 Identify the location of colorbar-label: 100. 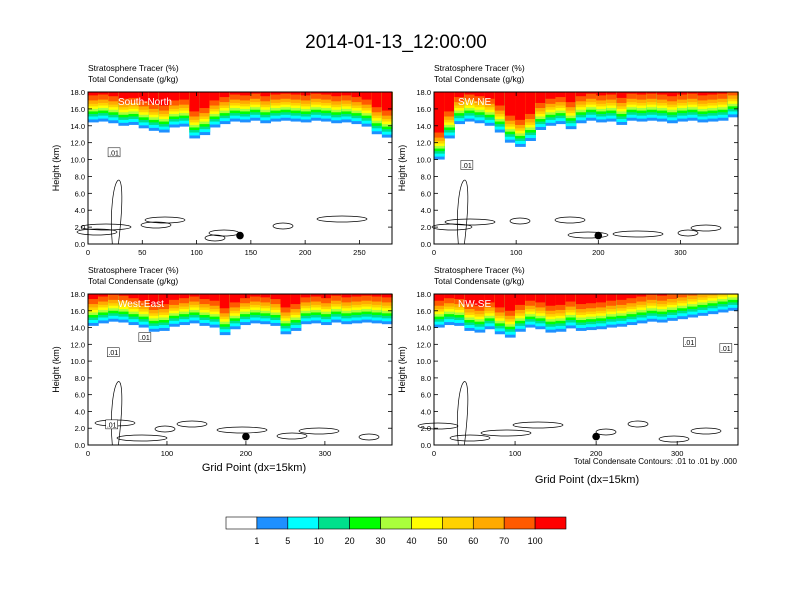
(535, 541).